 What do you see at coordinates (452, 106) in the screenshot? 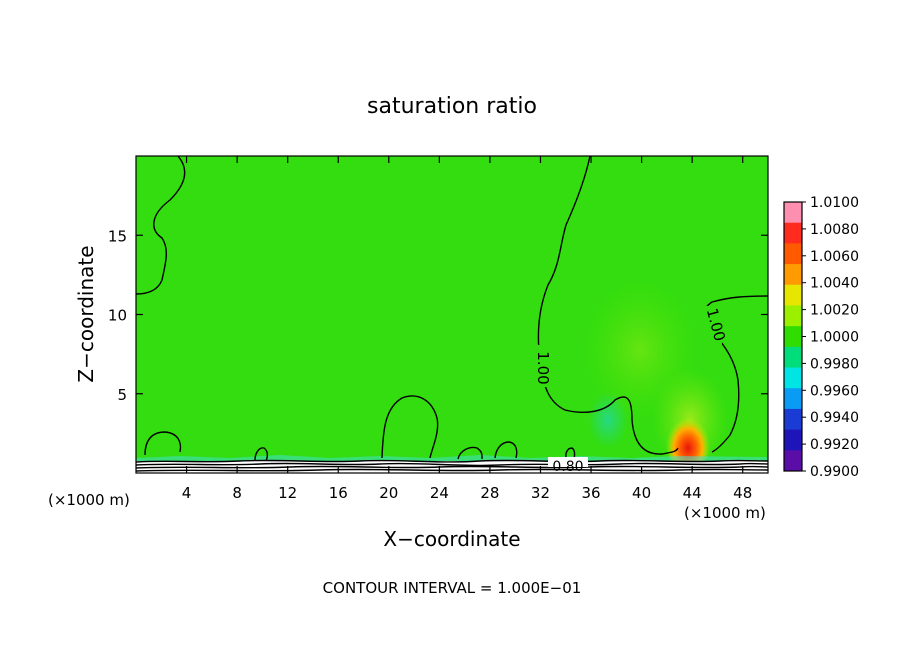
I see `chart-title: saturation ratio` at bounding box center [452, 106].